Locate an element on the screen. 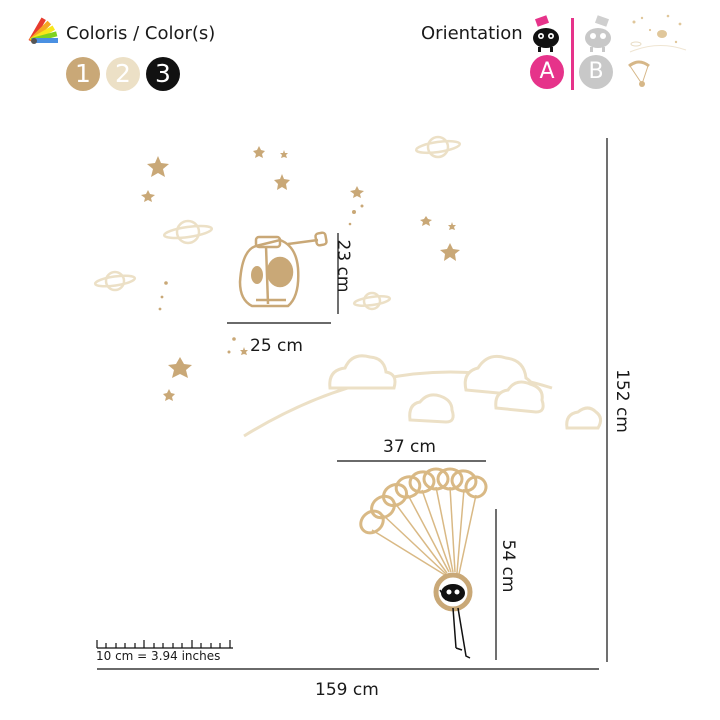 This screenshot has width=720, height=720. parachute-width-label: 37 cm is located at coordinates (409, 447).